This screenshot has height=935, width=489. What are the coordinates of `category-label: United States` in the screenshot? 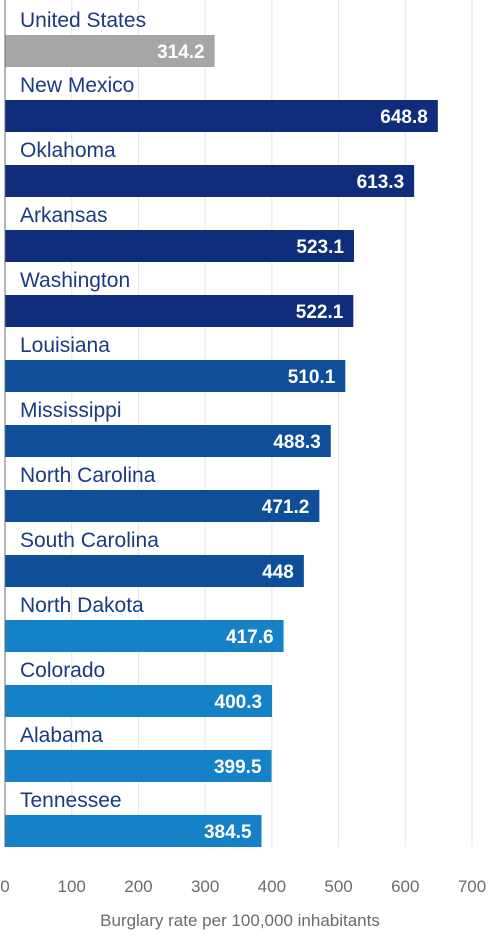 It's located at (83, 20).